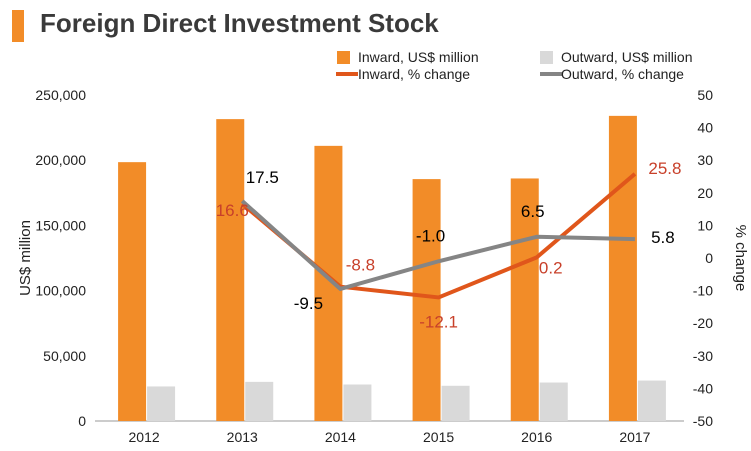 The height and width of the screenshot is (451, 751). What do you see at coordinates (703, 356) in the screenshot?
I see `y2-tick-label: -30` at bounding box center [703, 356].